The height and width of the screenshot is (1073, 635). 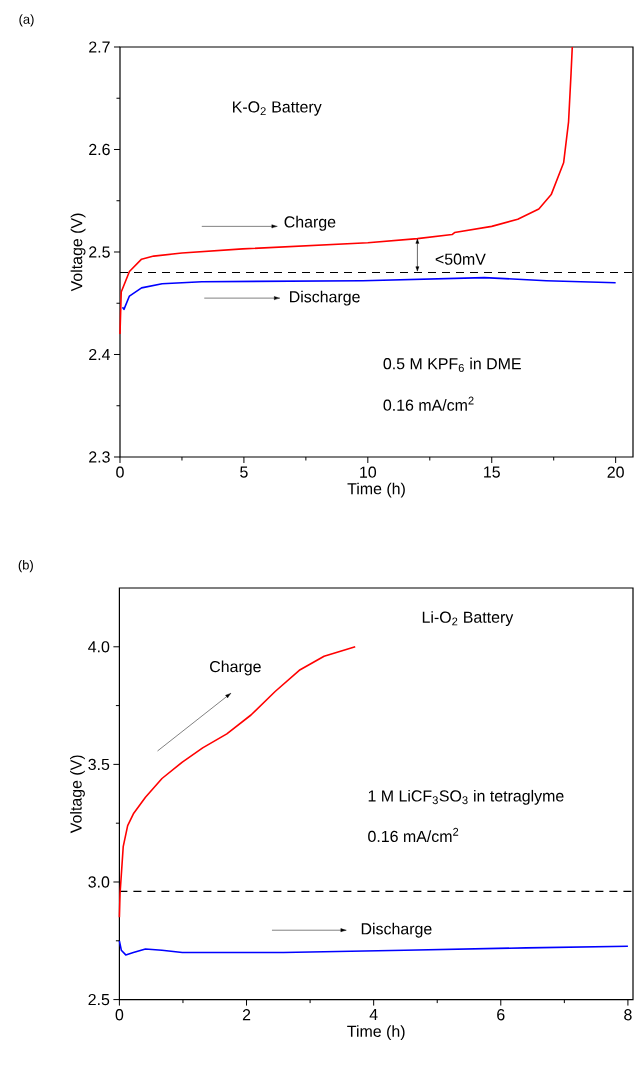 What do you see at coordinates (452, 364) in the screenshot?
I see `annotation: 0.5 M KPF$_{6}$ in DME` at bounding box center [452, 364].